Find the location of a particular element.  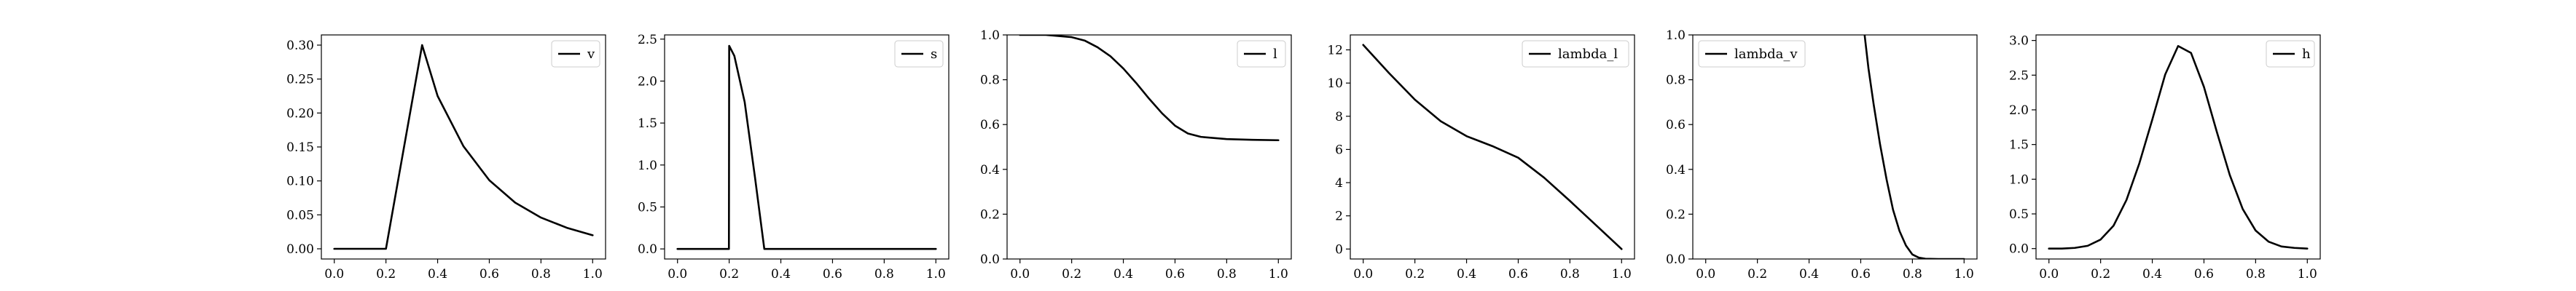

y-tick-label: 0.25 is located at coordinates (300, 80).